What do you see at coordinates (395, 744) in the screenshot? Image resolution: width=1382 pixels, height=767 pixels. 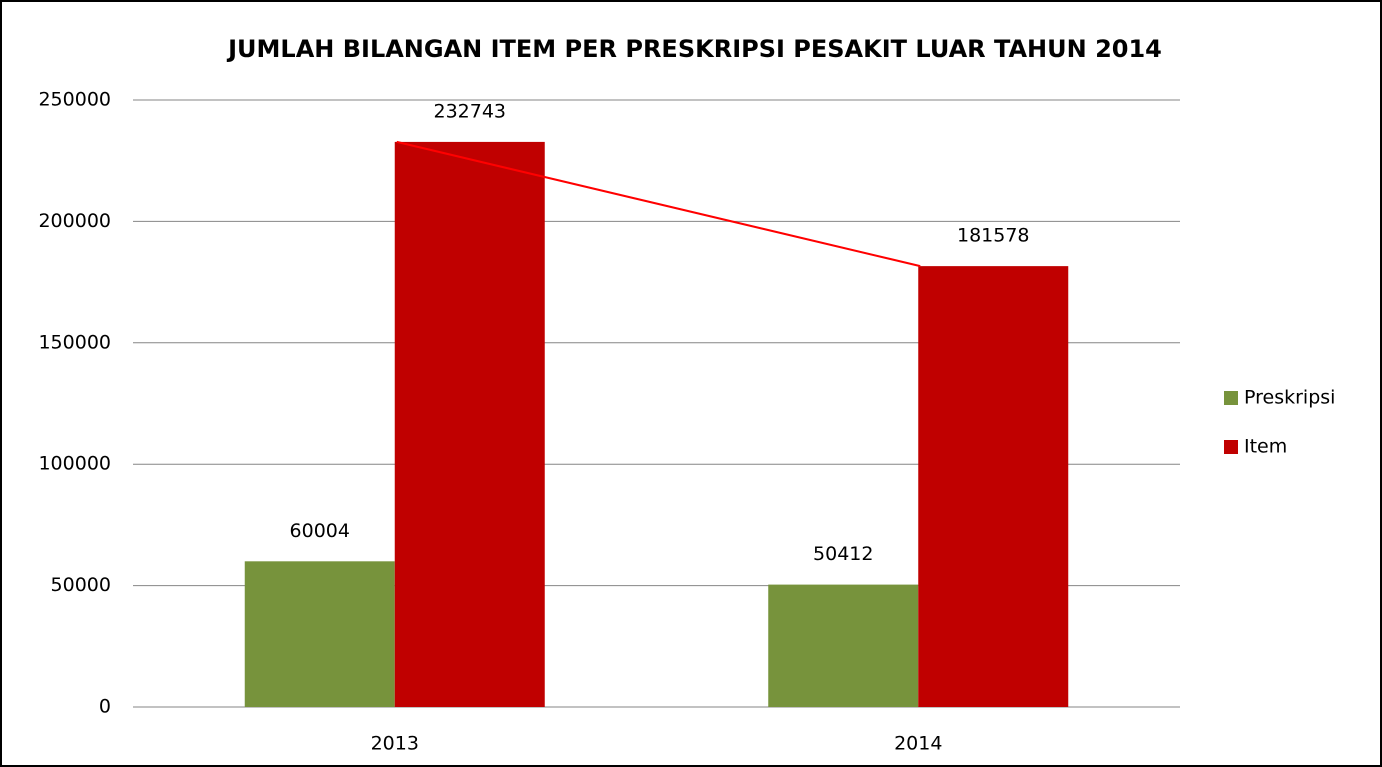 I see `x-tick-label: 2013` at bounding box center [395, 744].